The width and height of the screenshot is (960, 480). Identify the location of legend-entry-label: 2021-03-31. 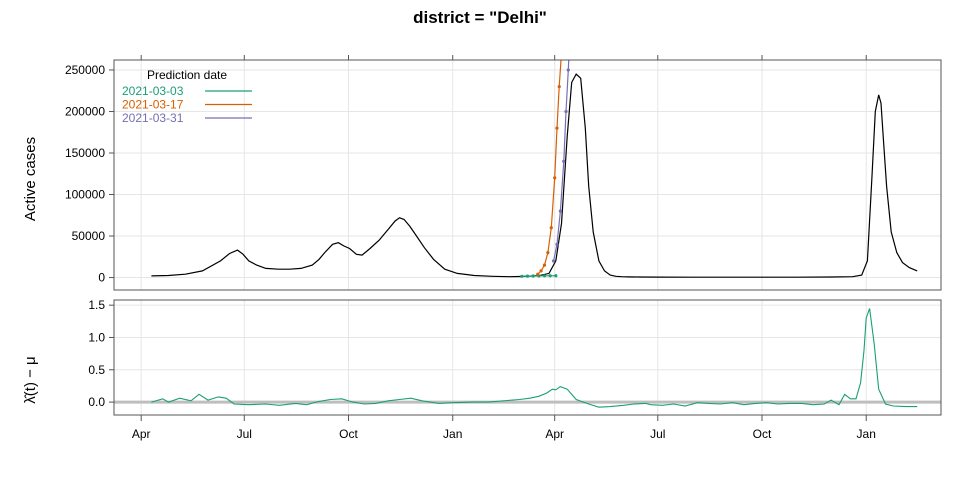
(153, 118).